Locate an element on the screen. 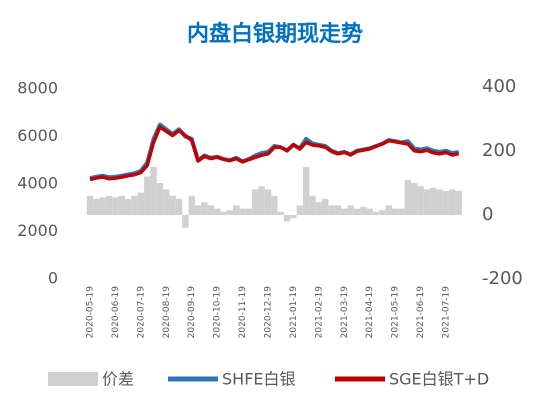 This screenshot has height=408, width=550. y-tick-label: 6000 is located at coordinates (37, 135).